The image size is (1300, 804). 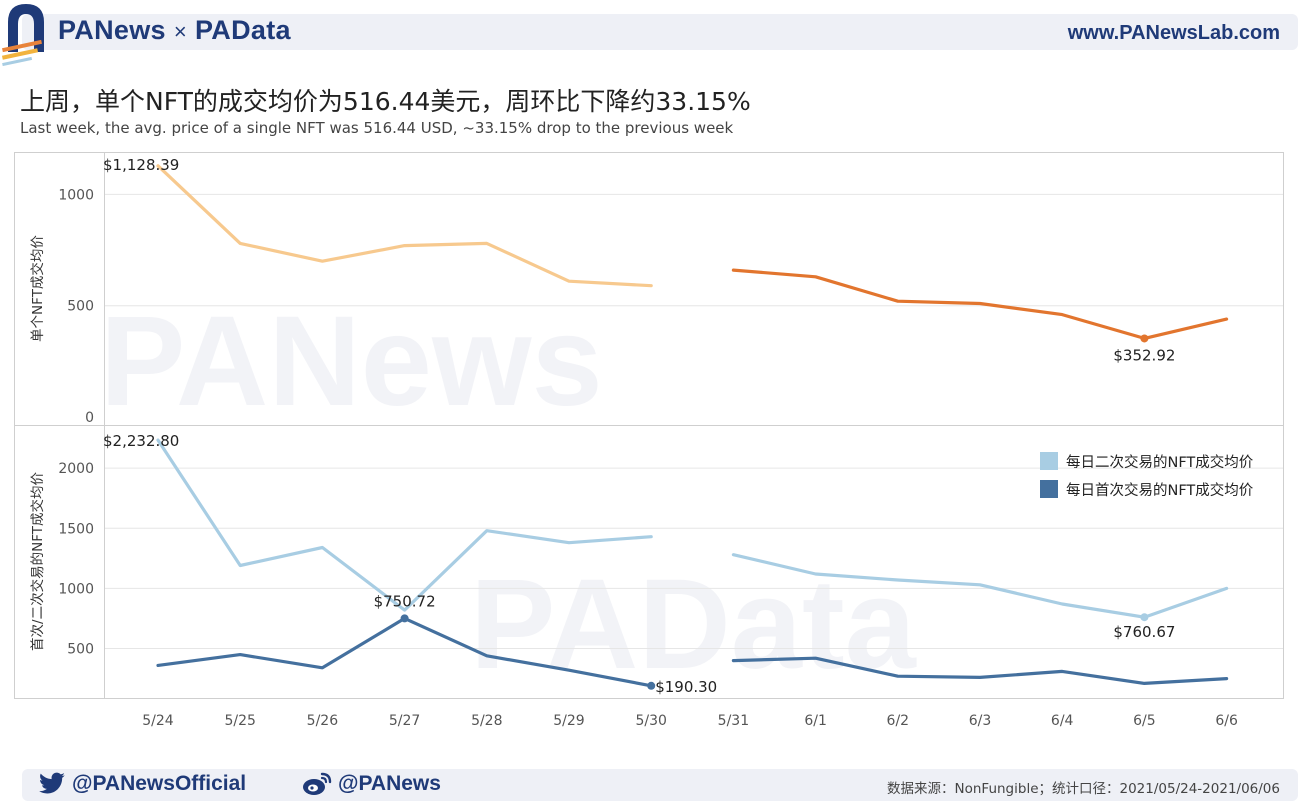 What do you see at coordinates (389, 783) in the screenshot?
I see `weibo-handle-text: @PANews` at bounding box center [389, 783].